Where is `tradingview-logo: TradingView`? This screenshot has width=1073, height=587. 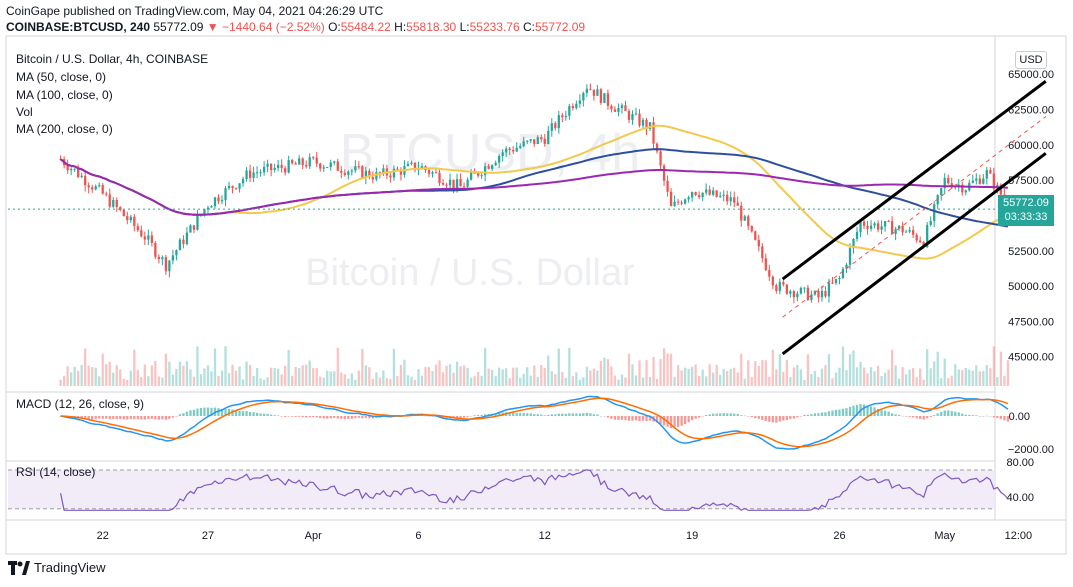
tradingview-logo: TradingView is located at coordinates (57, 567).